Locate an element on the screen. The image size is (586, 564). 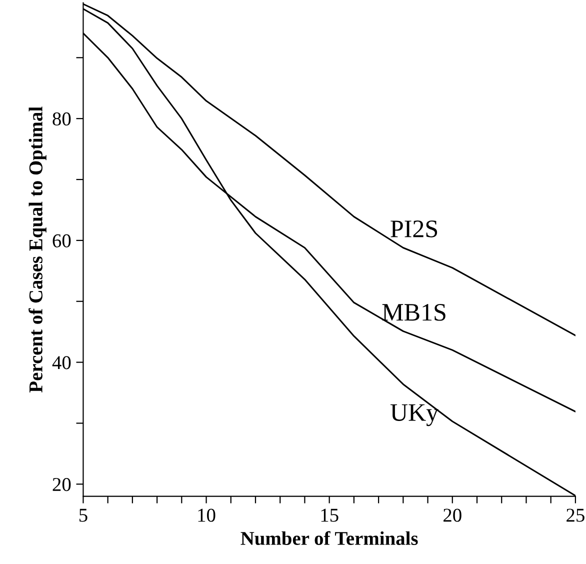
y-tick-label: 80 is located at coordinates (61, 119).